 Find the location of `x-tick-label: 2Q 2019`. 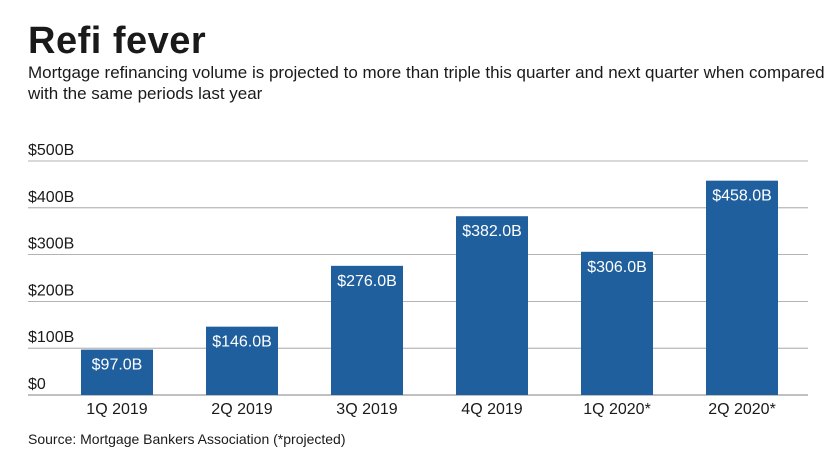

x-tick-label: 2Q 2019 is located at coordinates (241, 409).